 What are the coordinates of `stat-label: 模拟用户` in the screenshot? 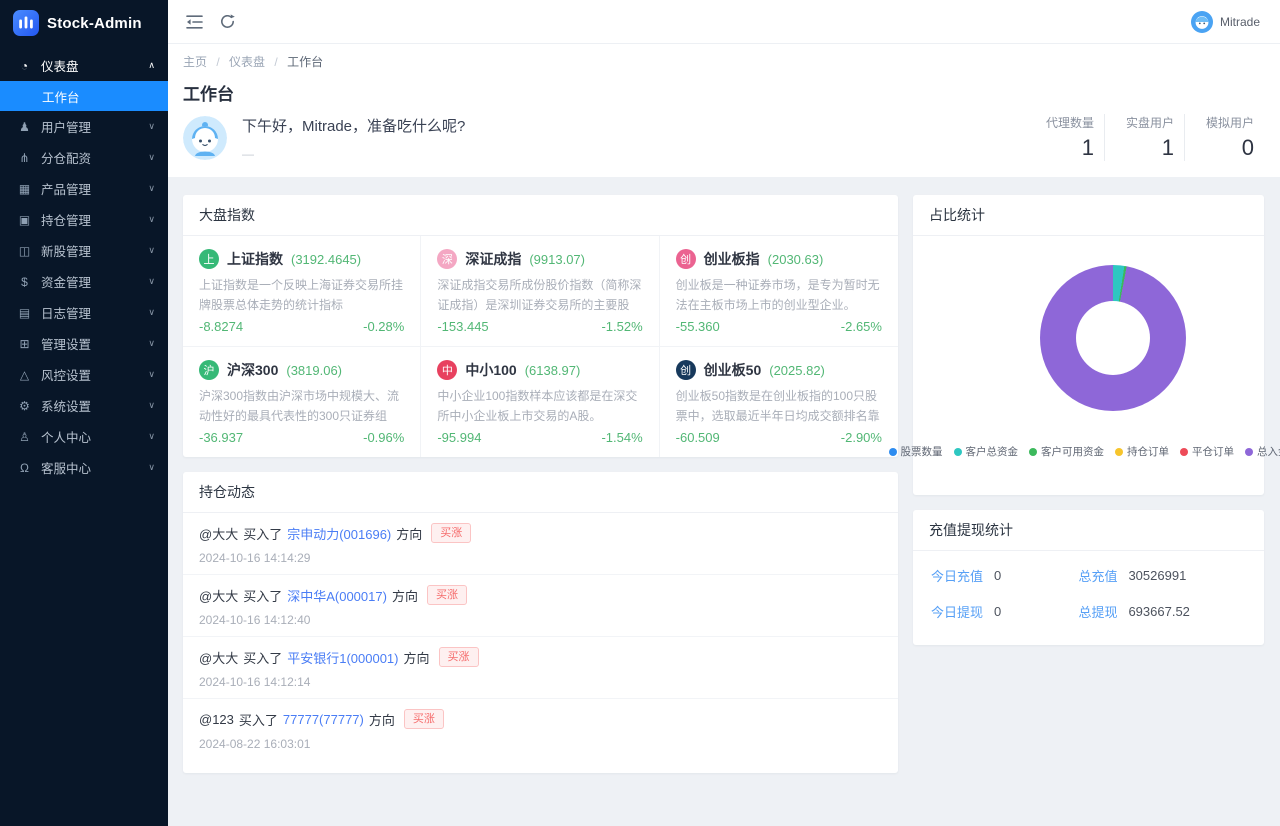 It's located at (1229, 123).